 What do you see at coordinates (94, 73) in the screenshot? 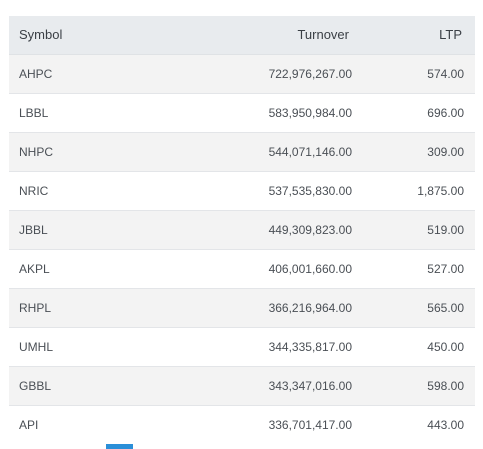
I see `cell-symbol: AHPC` at bounding box center [94, 73].